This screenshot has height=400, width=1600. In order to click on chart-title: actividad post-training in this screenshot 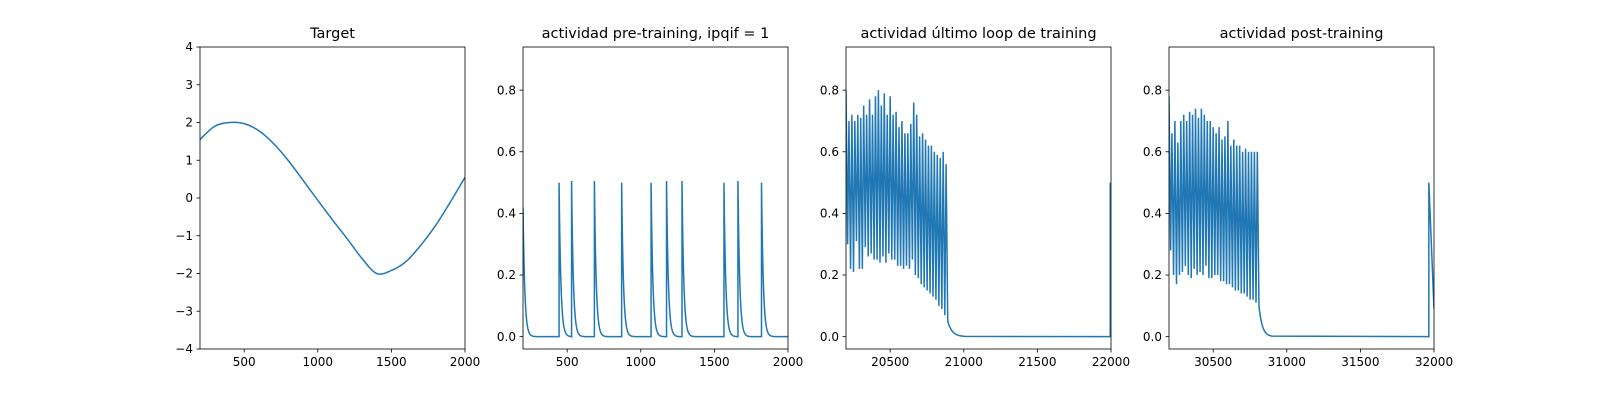, I will do `click(1302, 34)`.